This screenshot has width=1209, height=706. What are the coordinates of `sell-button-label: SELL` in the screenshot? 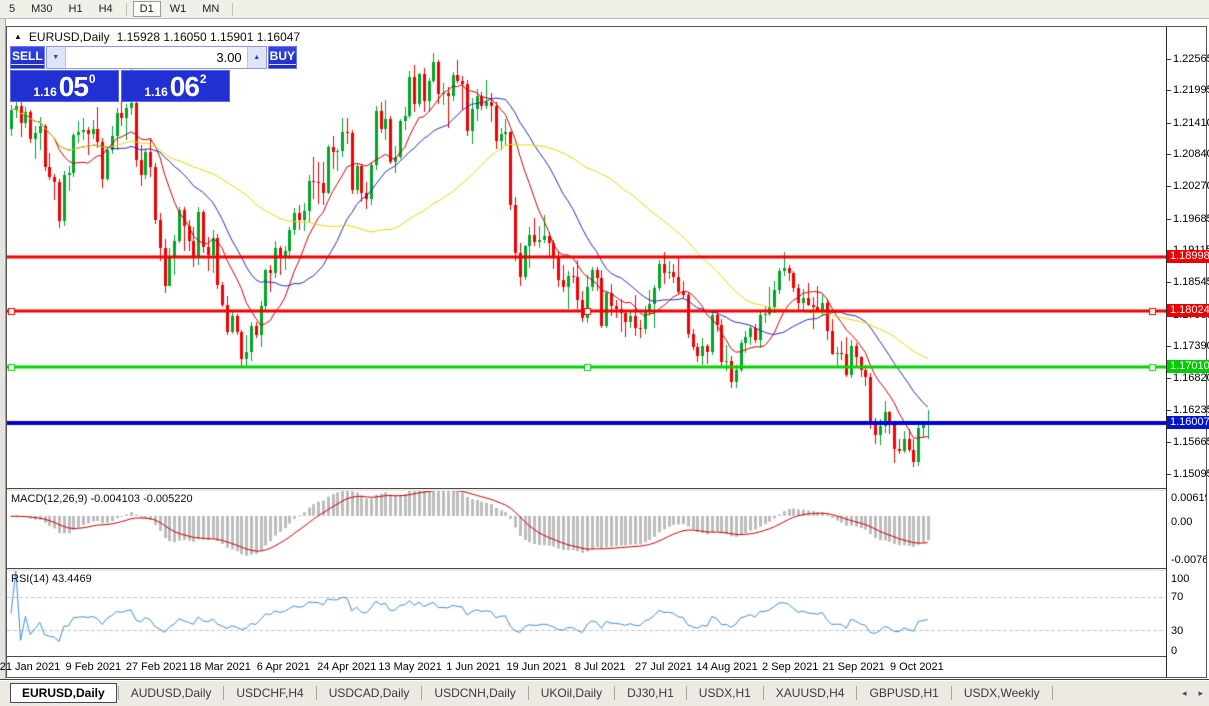 It's located at (27, 57).